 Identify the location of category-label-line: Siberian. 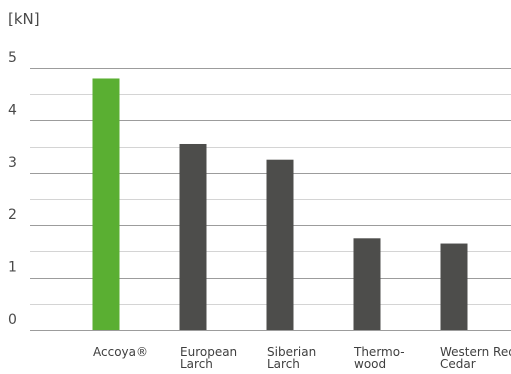
(291, 352).